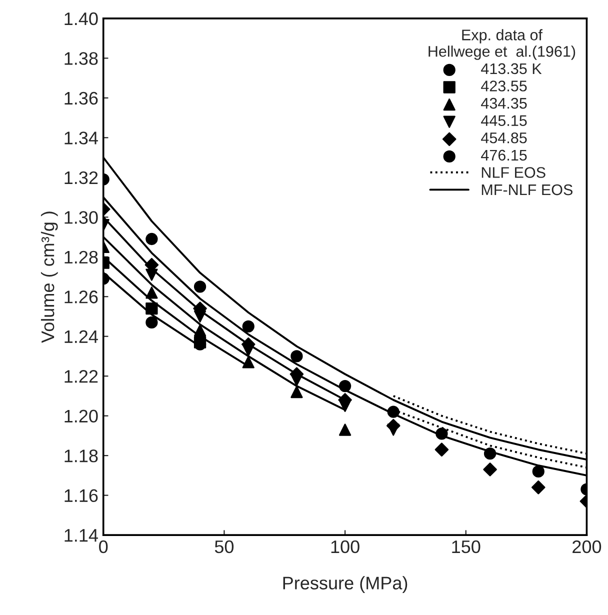  I want to click on x-axis-title: Pressure (MPa), so click(345, 585).